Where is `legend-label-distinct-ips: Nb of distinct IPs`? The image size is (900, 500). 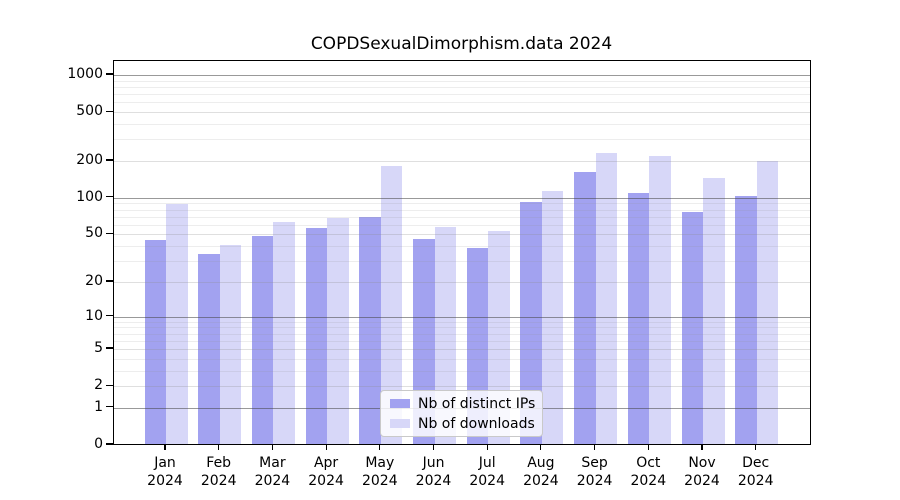
legend-label-distinct-ips: Nb of distinct IPs is located at coordinates (477, 403).